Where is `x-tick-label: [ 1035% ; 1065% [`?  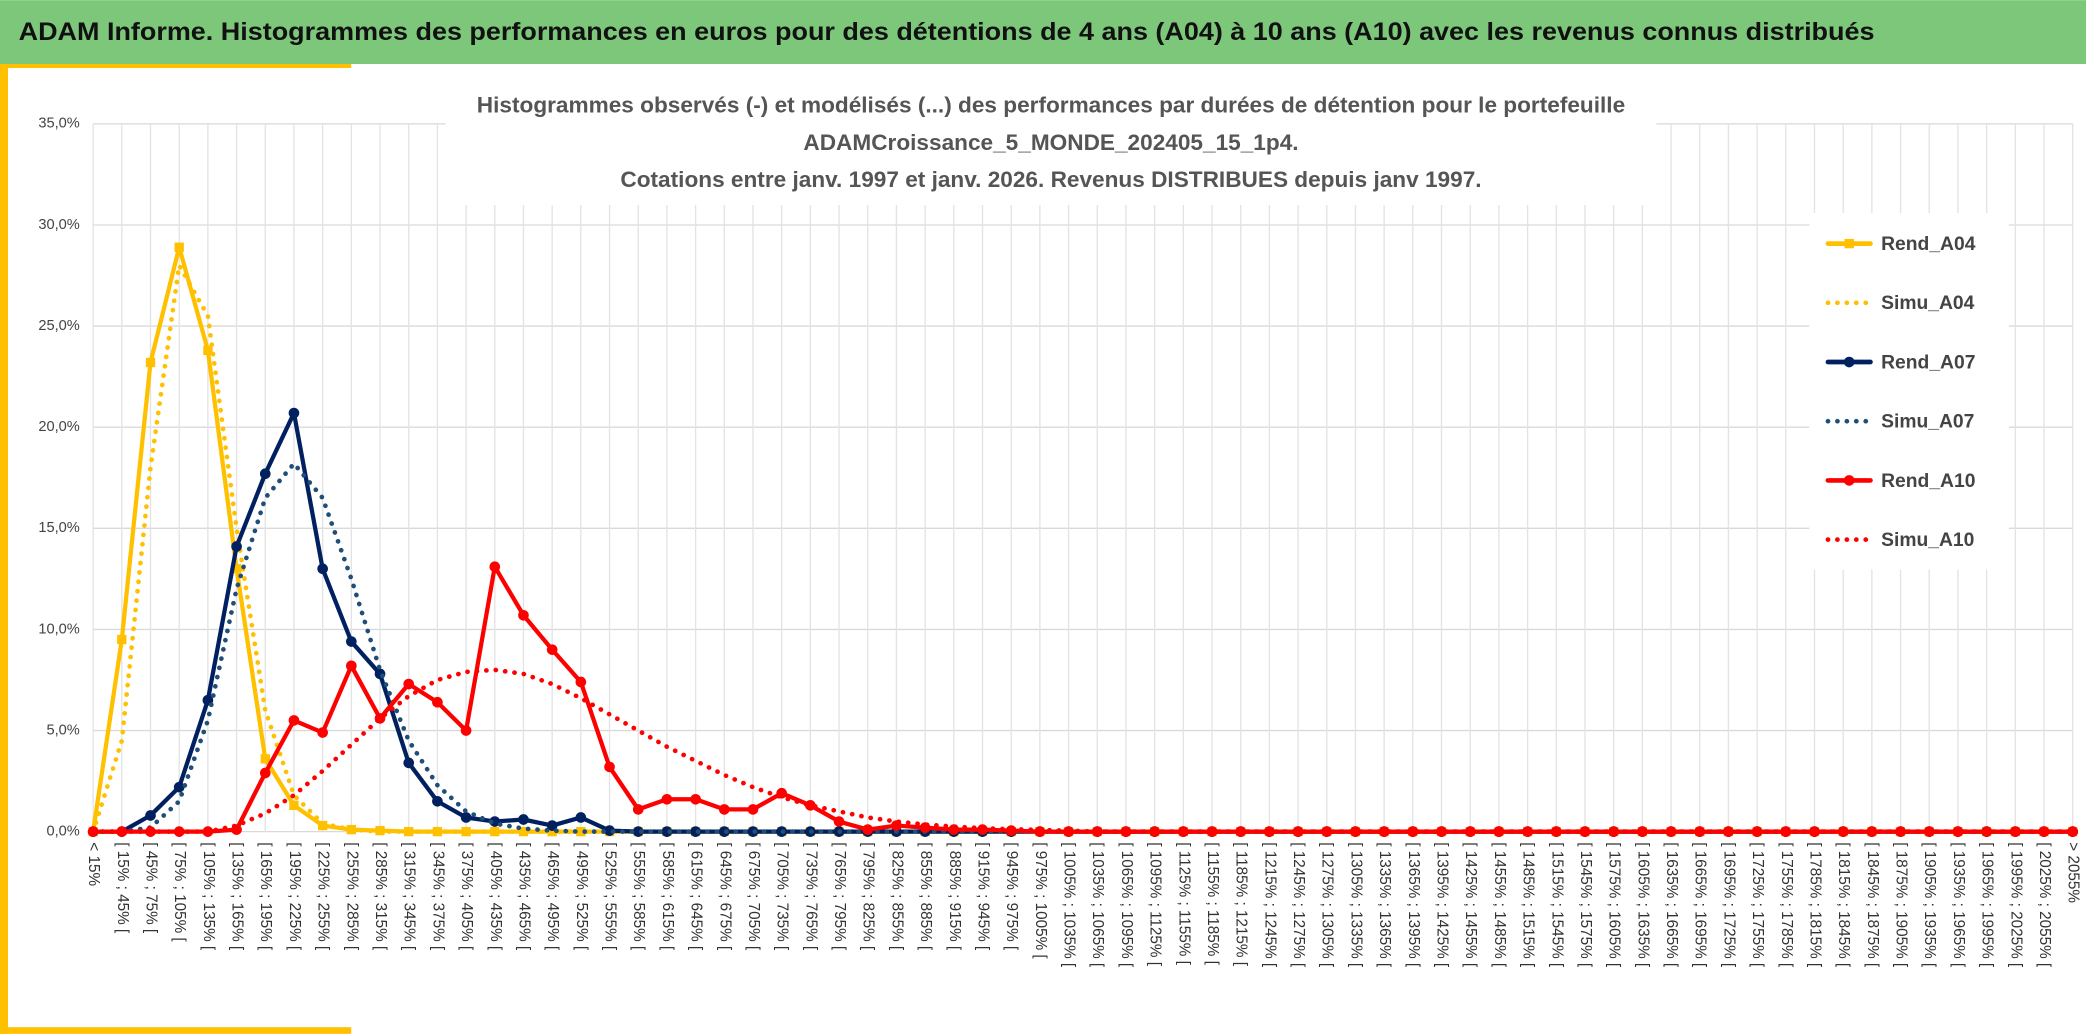
x-tick-label: [ 1035% ; 1065% [ is located at coordinates (1097, 905).